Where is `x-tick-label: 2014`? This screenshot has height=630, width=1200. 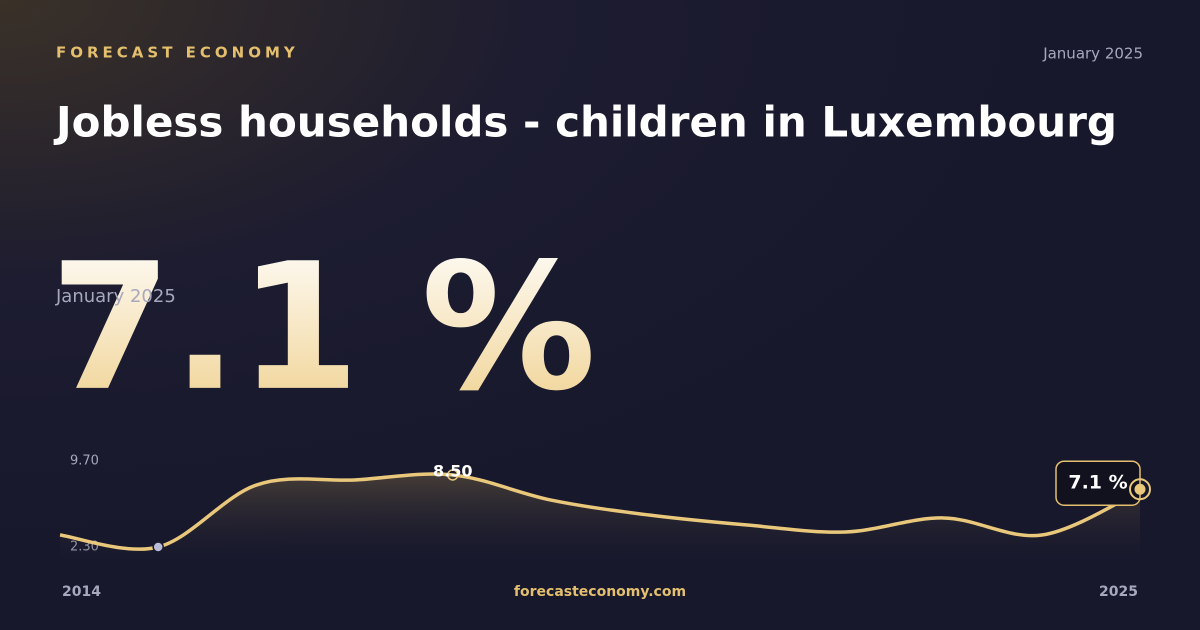 x-tick-label: 2014 is located at coordinates (81, 592).